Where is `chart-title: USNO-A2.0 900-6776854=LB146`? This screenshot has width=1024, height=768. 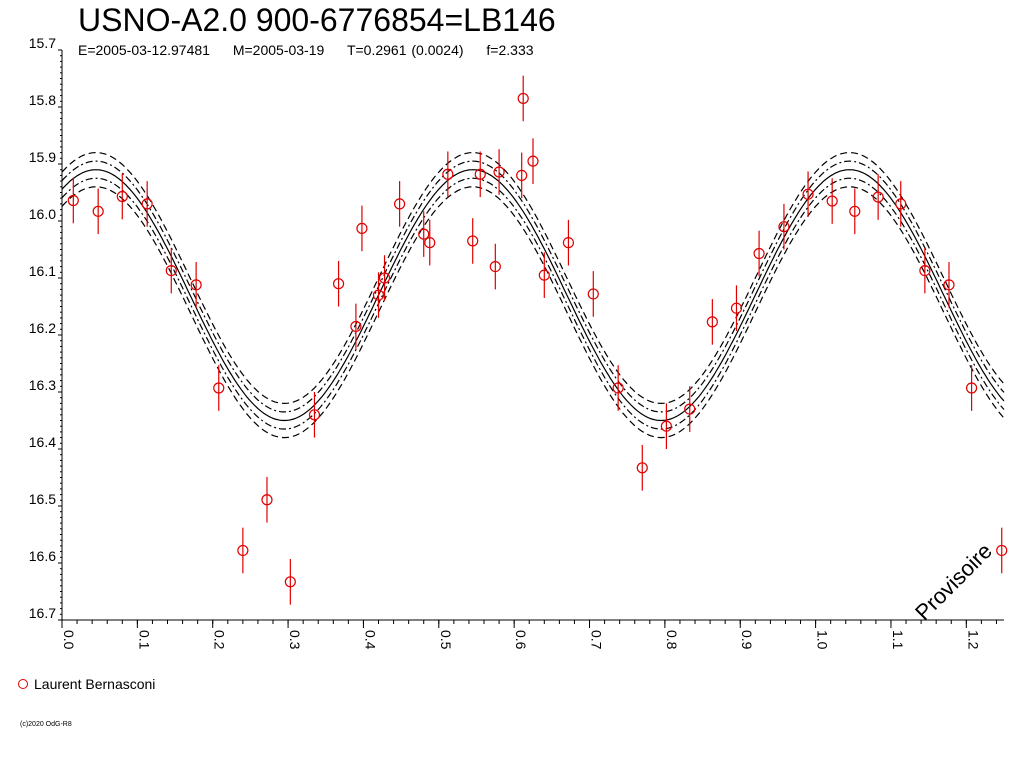
chart-title: USNO-A2.0 900-6776854=LB146 is located at coordinates (317, 20).